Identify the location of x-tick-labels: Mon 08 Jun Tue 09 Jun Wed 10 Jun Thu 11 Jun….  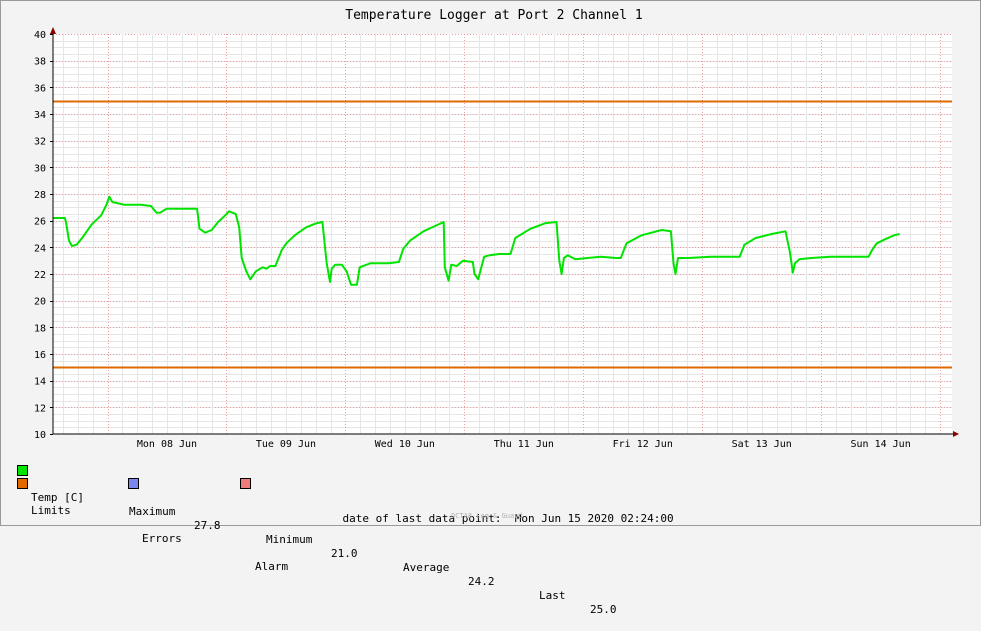
(524, 444).